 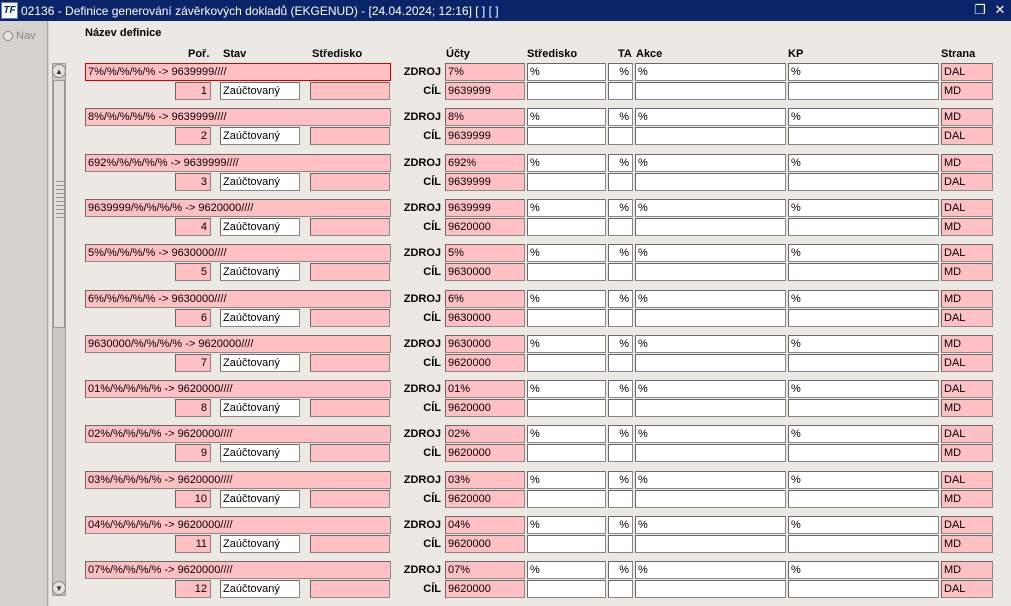 I want to click on definition-name-field: 6%/%/%/%/% -> 9630000////, so click(x=238, y=299).